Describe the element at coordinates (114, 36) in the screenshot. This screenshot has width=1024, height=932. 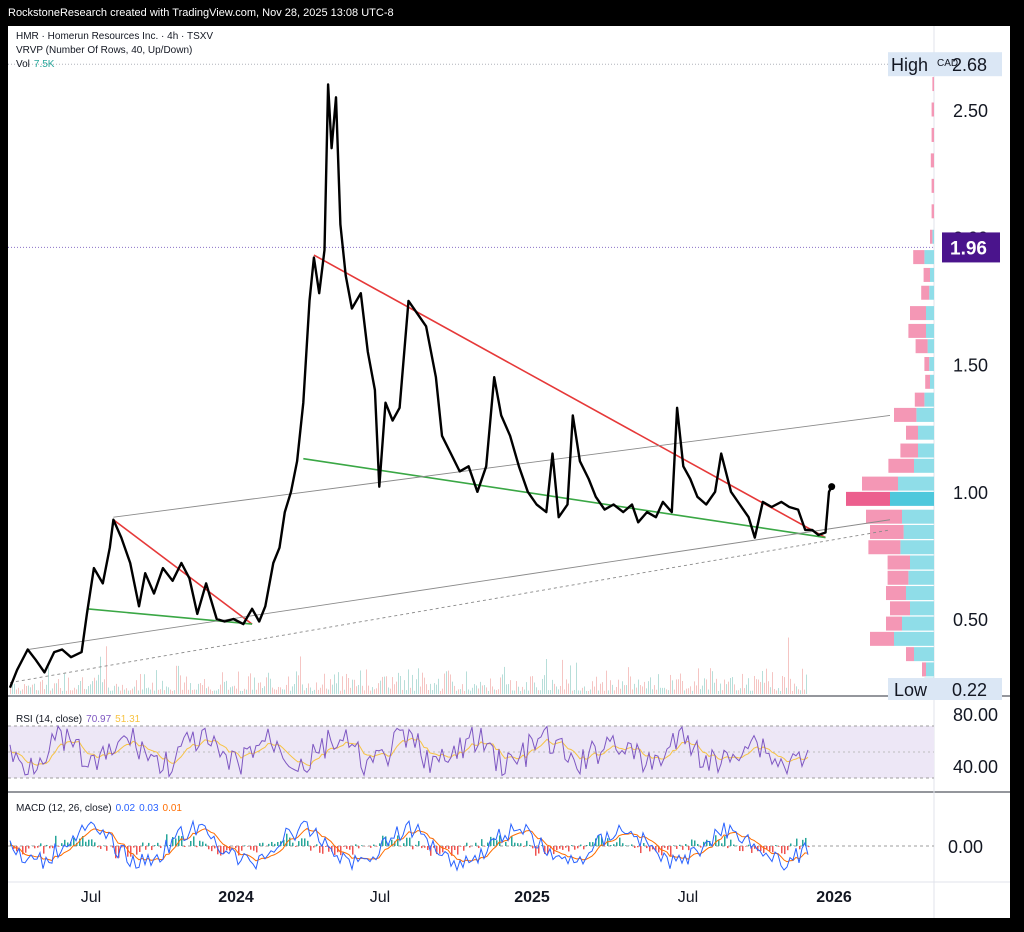
I see `symbol-legend: HMR · Homerun Resources Inc. · 4h · TSXV` at that location.